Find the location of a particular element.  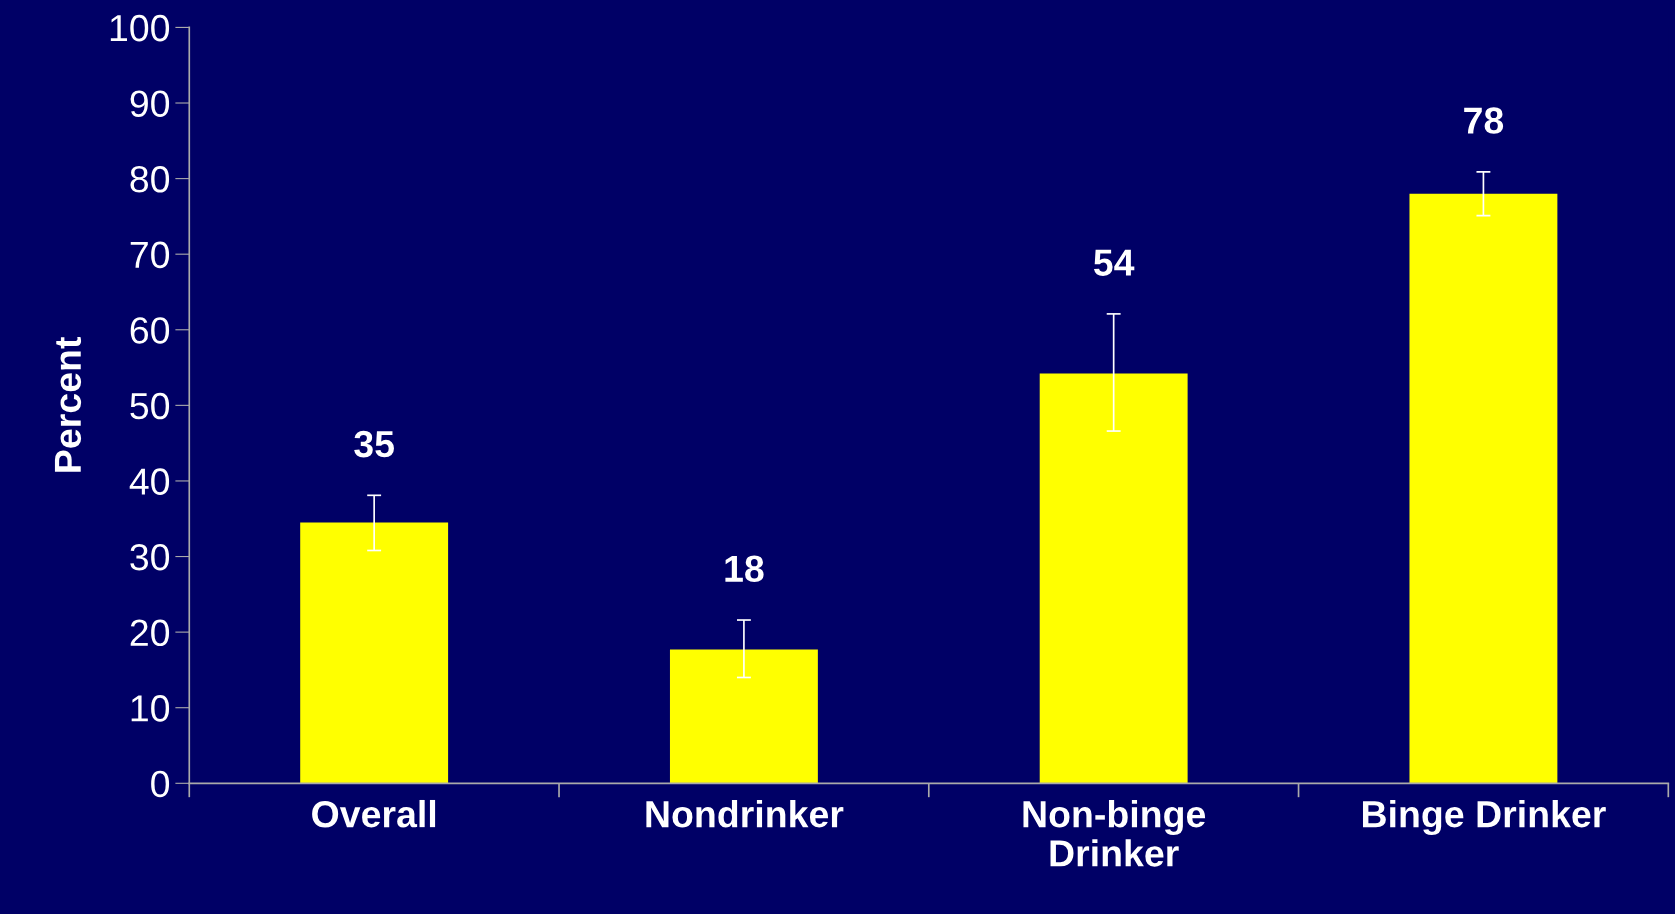

y-tick-label: 0 is located at coordinates (160, 784).